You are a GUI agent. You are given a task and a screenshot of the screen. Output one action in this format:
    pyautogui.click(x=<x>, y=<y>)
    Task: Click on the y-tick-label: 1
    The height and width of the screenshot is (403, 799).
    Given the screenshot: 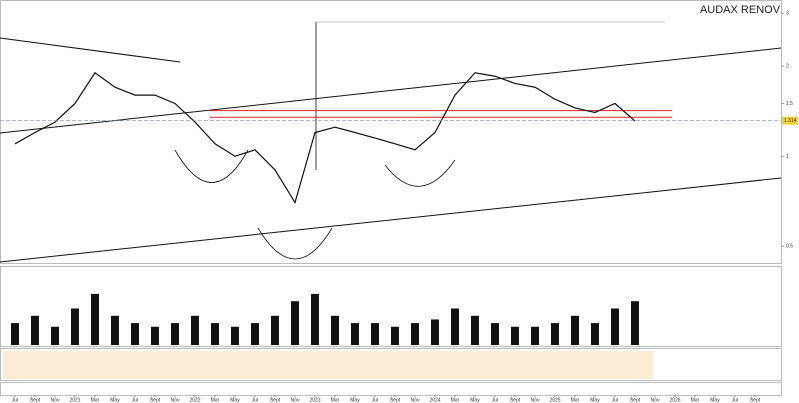 What is the action you would take?
    pyautogui.click(x=787, y=157)
    